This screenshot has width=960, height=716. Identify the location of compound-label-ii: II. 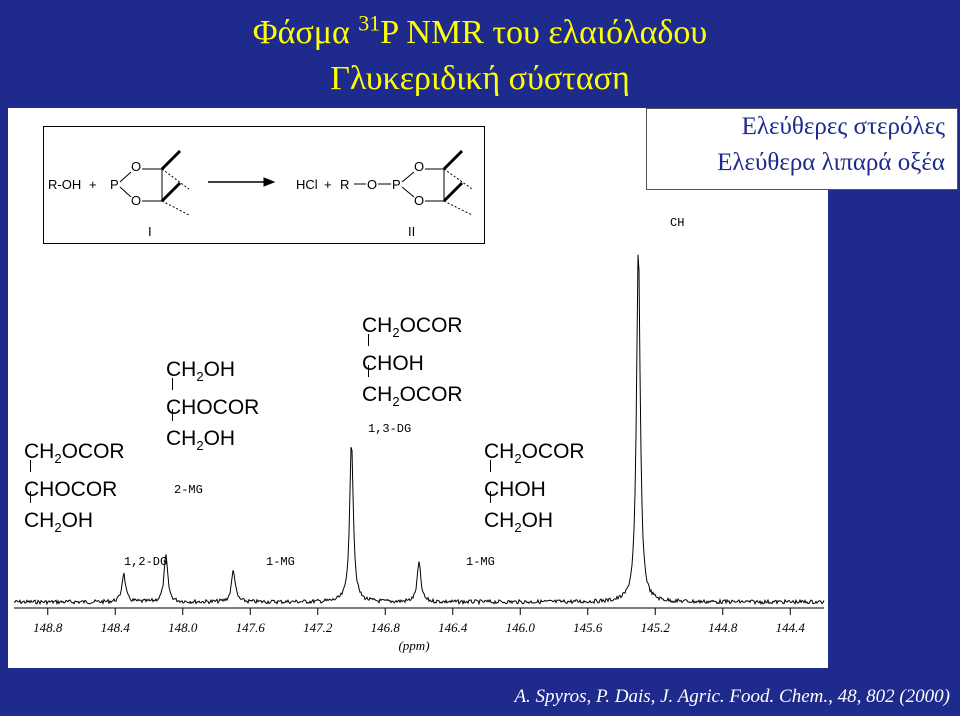
(412, 231).